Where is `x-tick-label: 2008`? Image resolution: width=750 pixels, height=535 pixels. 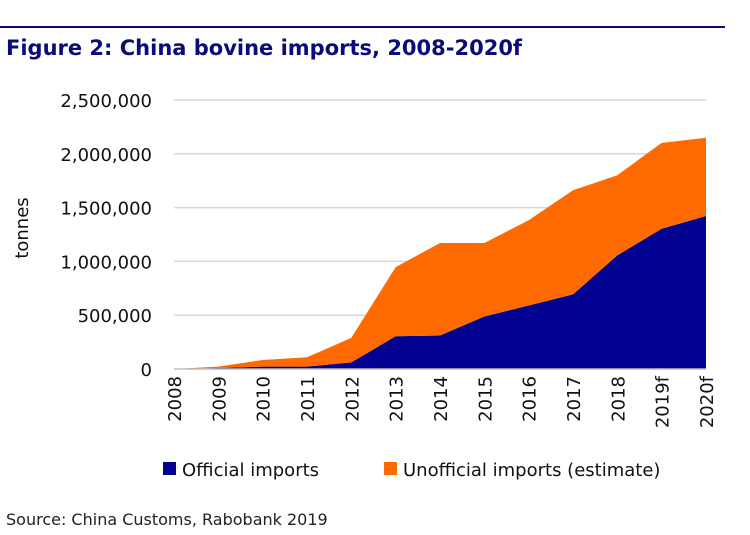
x-tick-label: 2008 is located at coordinates (175, 399).